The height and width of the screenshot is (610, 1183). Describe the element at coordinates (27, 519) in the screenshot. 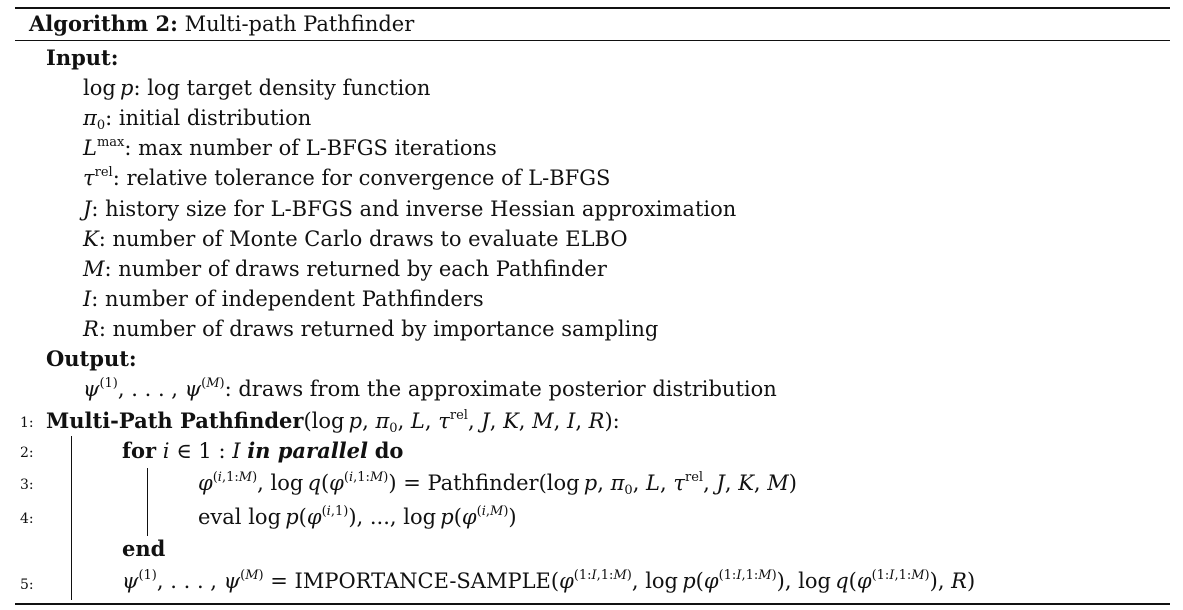

I see `line-number: 4:` at that location.